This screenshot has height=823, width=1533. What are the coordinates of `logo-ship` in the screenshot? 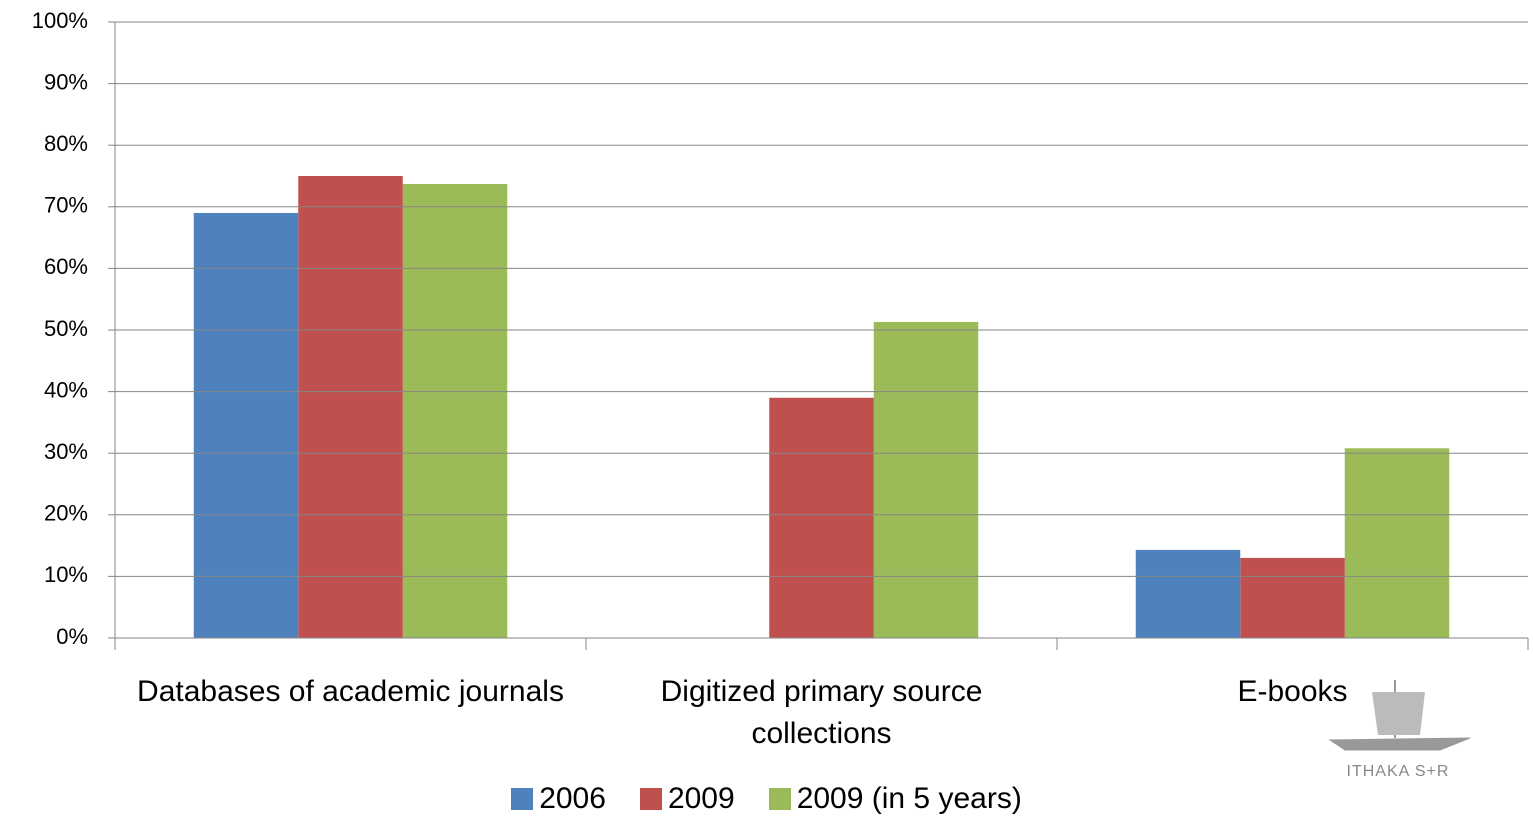 It's located at (1399, 715).